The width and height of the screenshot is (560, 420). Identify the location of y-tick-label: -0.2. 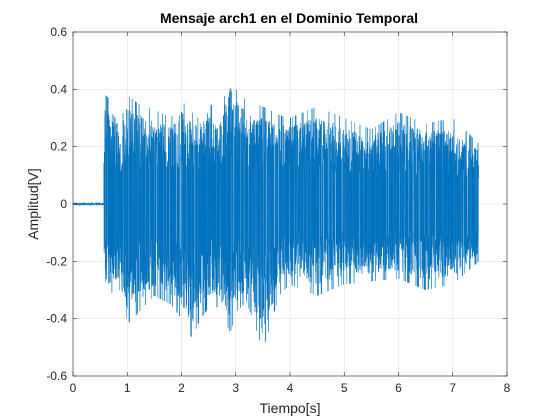
(56, 261).